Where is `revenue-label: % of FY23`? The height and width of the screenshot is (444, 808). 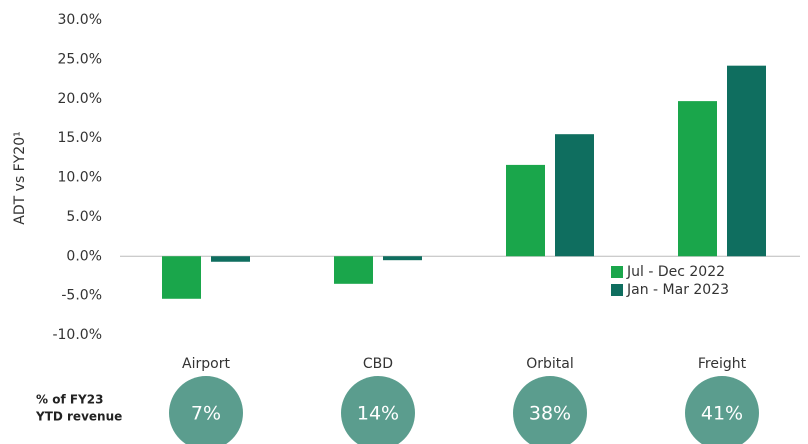
revenue-label: % of FY23 is located at coordinates (69, 400).